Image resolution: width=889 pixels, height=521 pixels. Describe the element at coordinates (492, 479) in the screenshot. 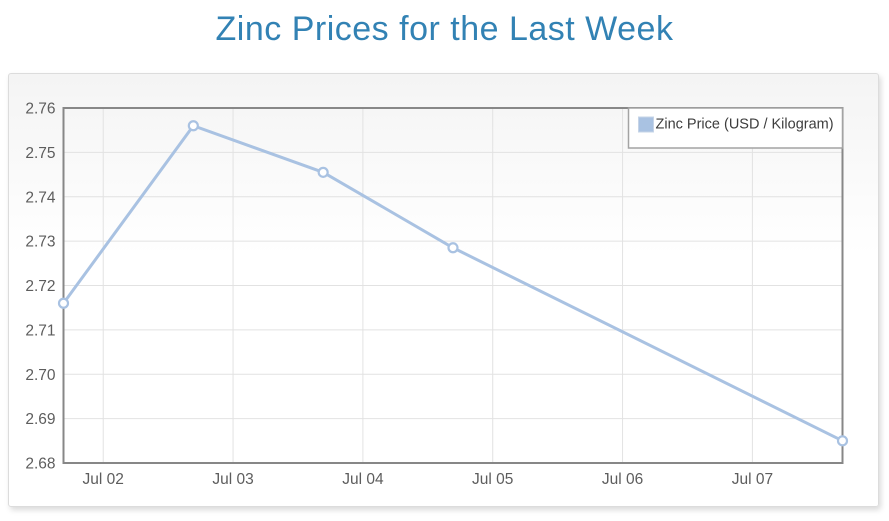

I see `x-axis-tick-label: Jul 05` at that location.